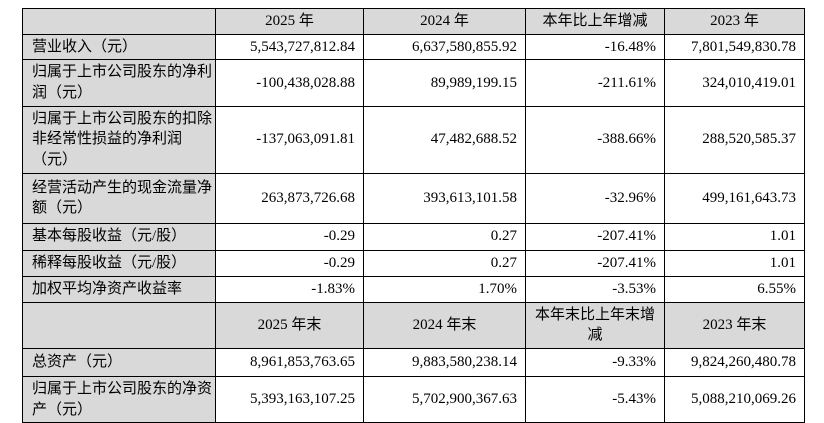 The height and width of the screenshot is (423, 824). I want to click on cell-value: -9.33%, so click(595, 362).